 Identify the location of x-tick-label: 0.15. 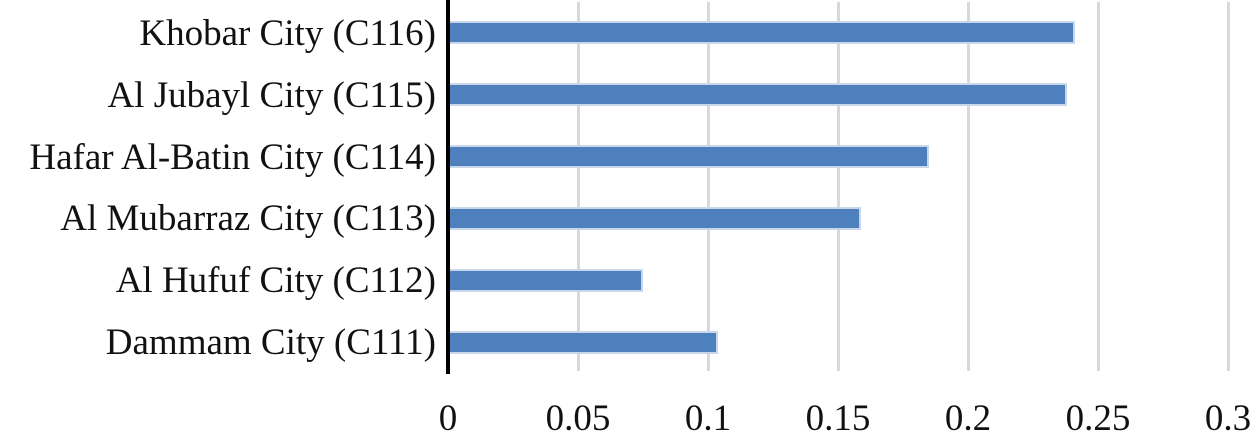
(838, 416).